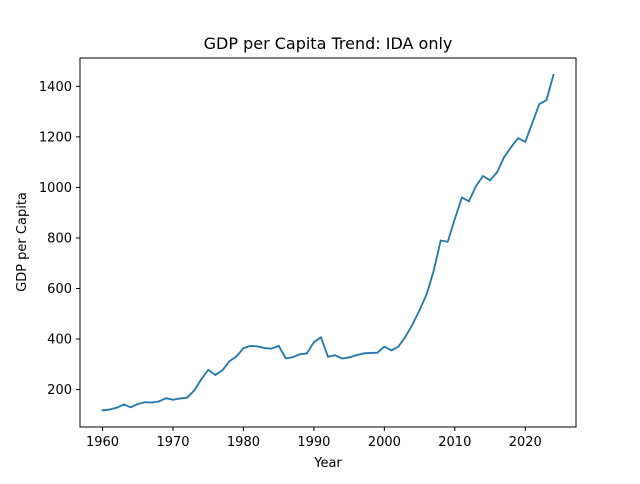  What do you see at coordinates (22, 242) in the screenshot?
I see `y-axis-label: GDP per Capita` at bounding box center [22, 242].